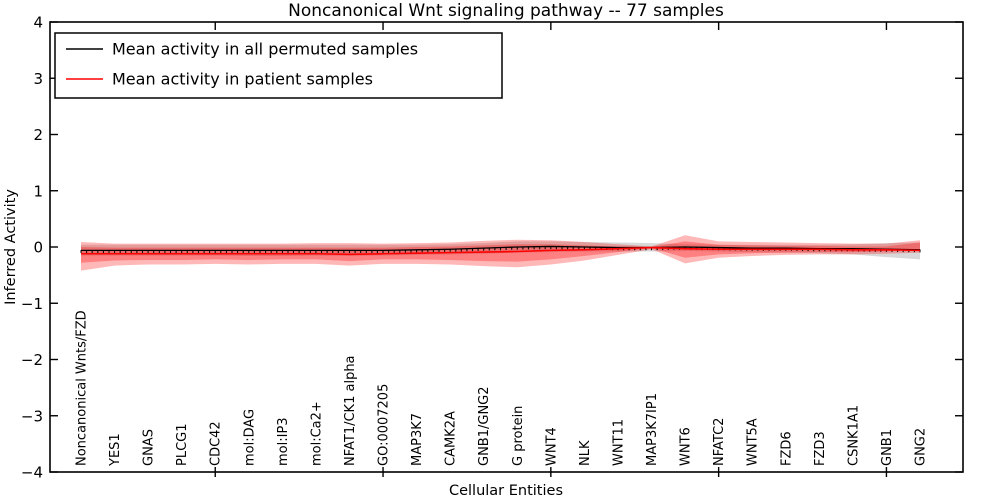  Describe the element at coordinates (484, 426) in the screenshot. I see `x-entity-label: GNB1/GNG2` at that location.